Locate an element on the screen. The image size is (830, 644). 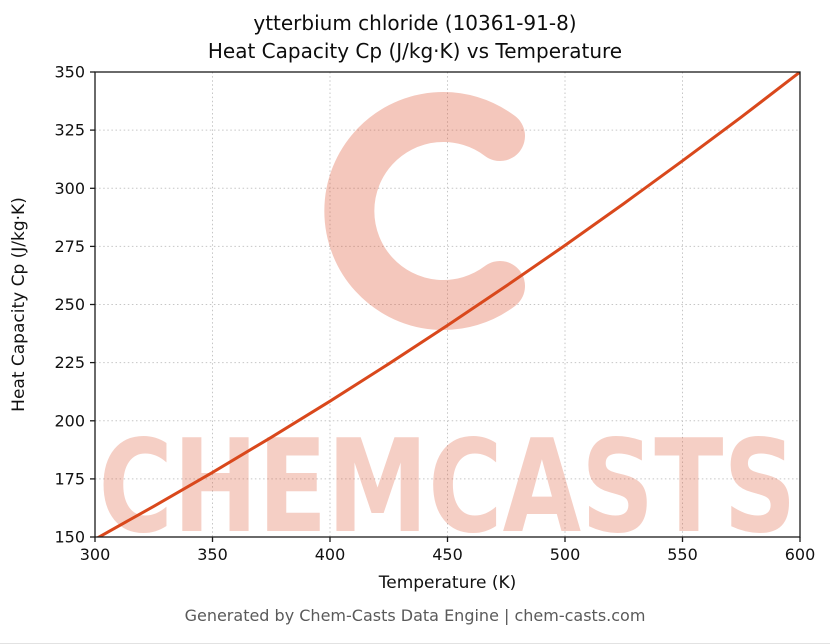
tick-label-y: 150 is located at coordinates (69, 537).